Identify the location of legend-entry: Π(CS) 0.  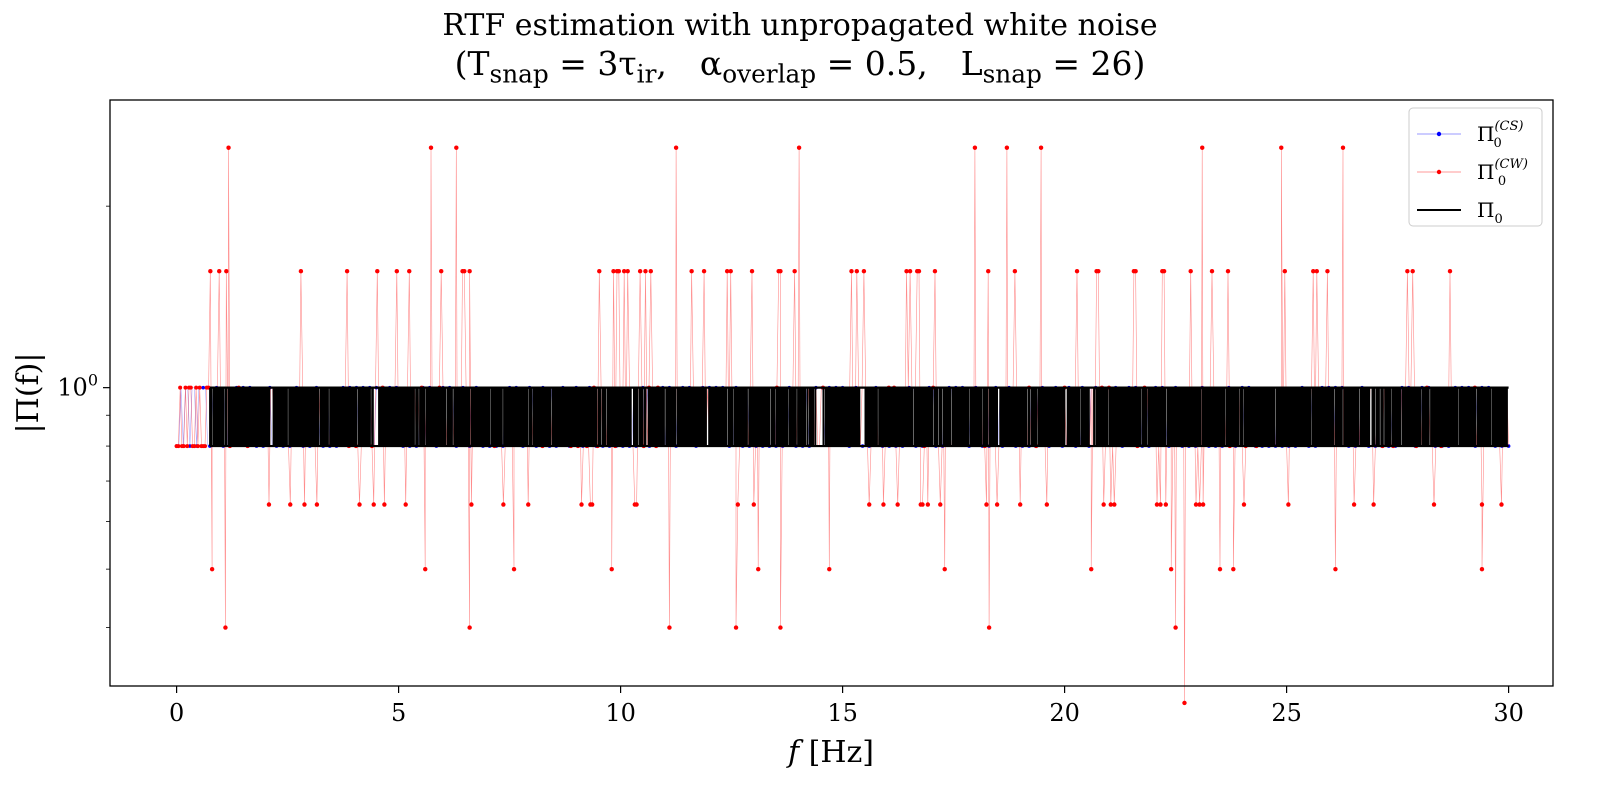
(1470, 135).